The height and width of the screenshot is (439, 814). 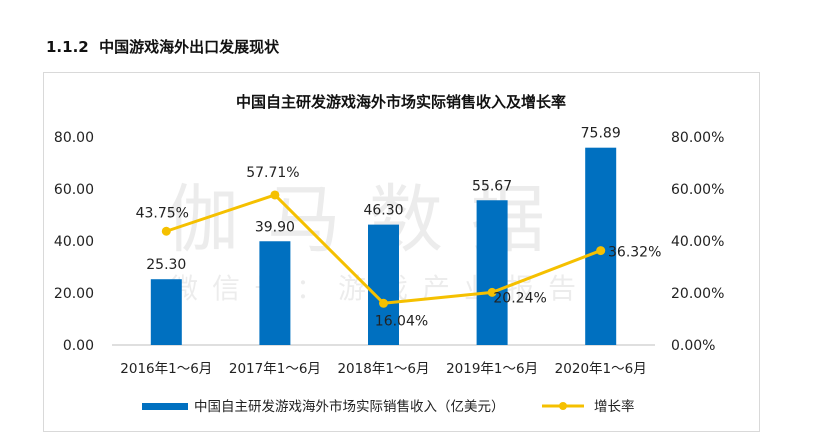 What do you see at coordinates (601, 134) in the screenshot?
I see `bar-value-label: 75.89` at bounding box center [601, 134].